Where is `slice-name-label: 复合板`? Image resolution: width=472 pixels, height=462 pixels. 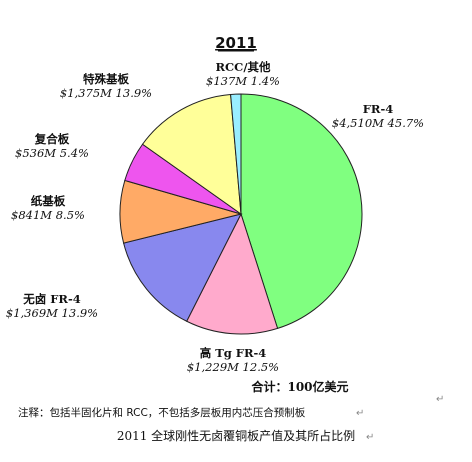 slice-name-label: 复合板 is located at coordinates (52, 139).